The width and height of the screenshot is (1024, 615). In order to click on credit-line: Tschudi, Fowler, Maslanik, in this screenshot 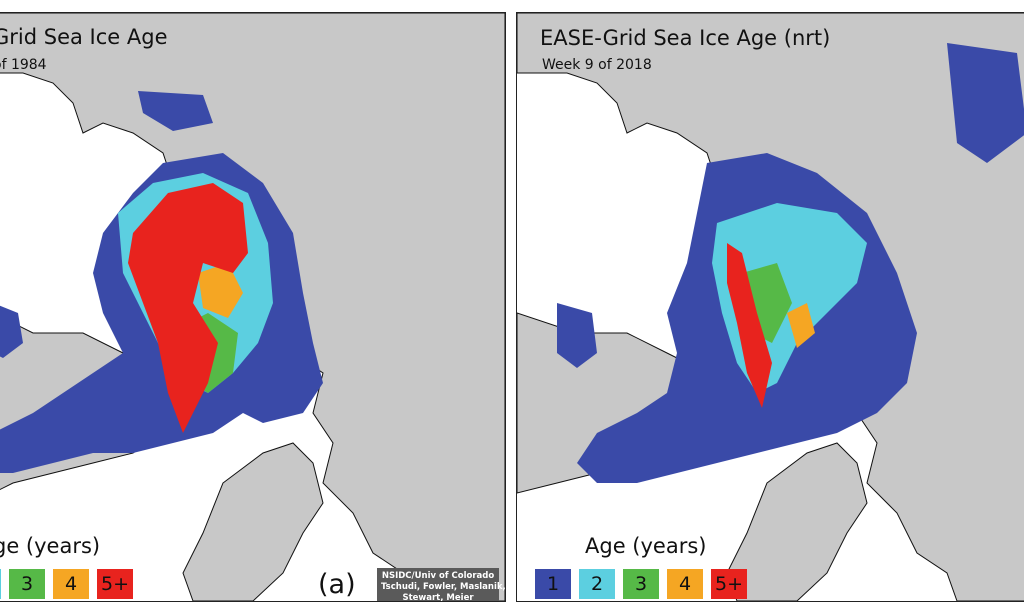, I will do `click(443, 587)`.